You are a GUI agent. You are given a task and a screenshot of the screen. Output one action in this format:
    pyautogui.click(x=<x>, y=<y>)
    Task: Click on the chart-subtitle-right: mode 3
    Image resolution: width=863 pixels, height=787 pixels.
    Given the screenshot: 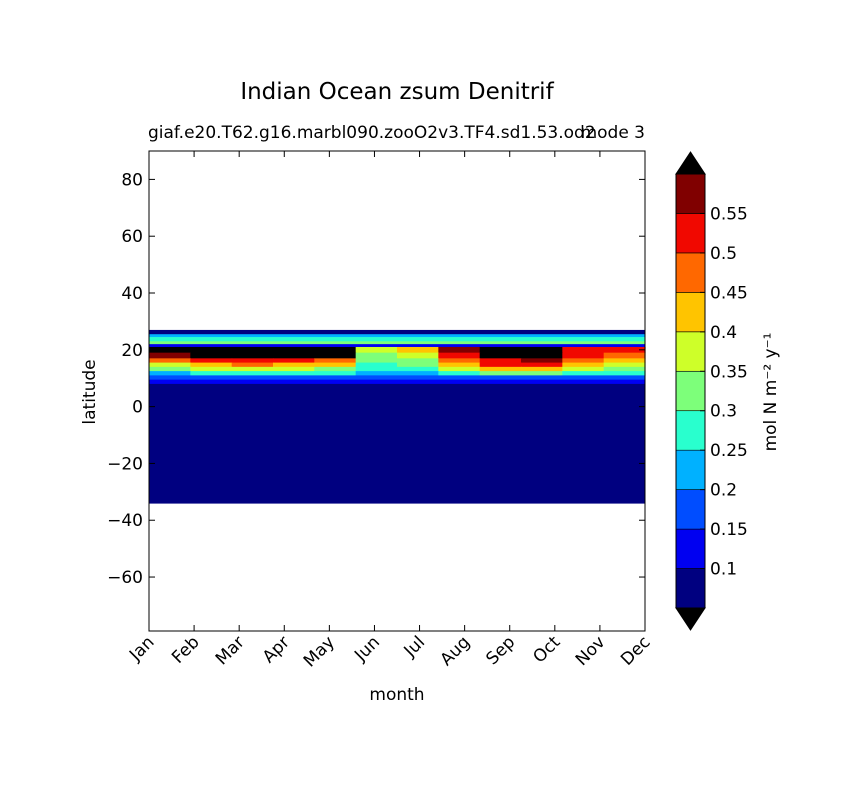 What is the action you would take?
    pyautogui.click(x=613, y=133)
    